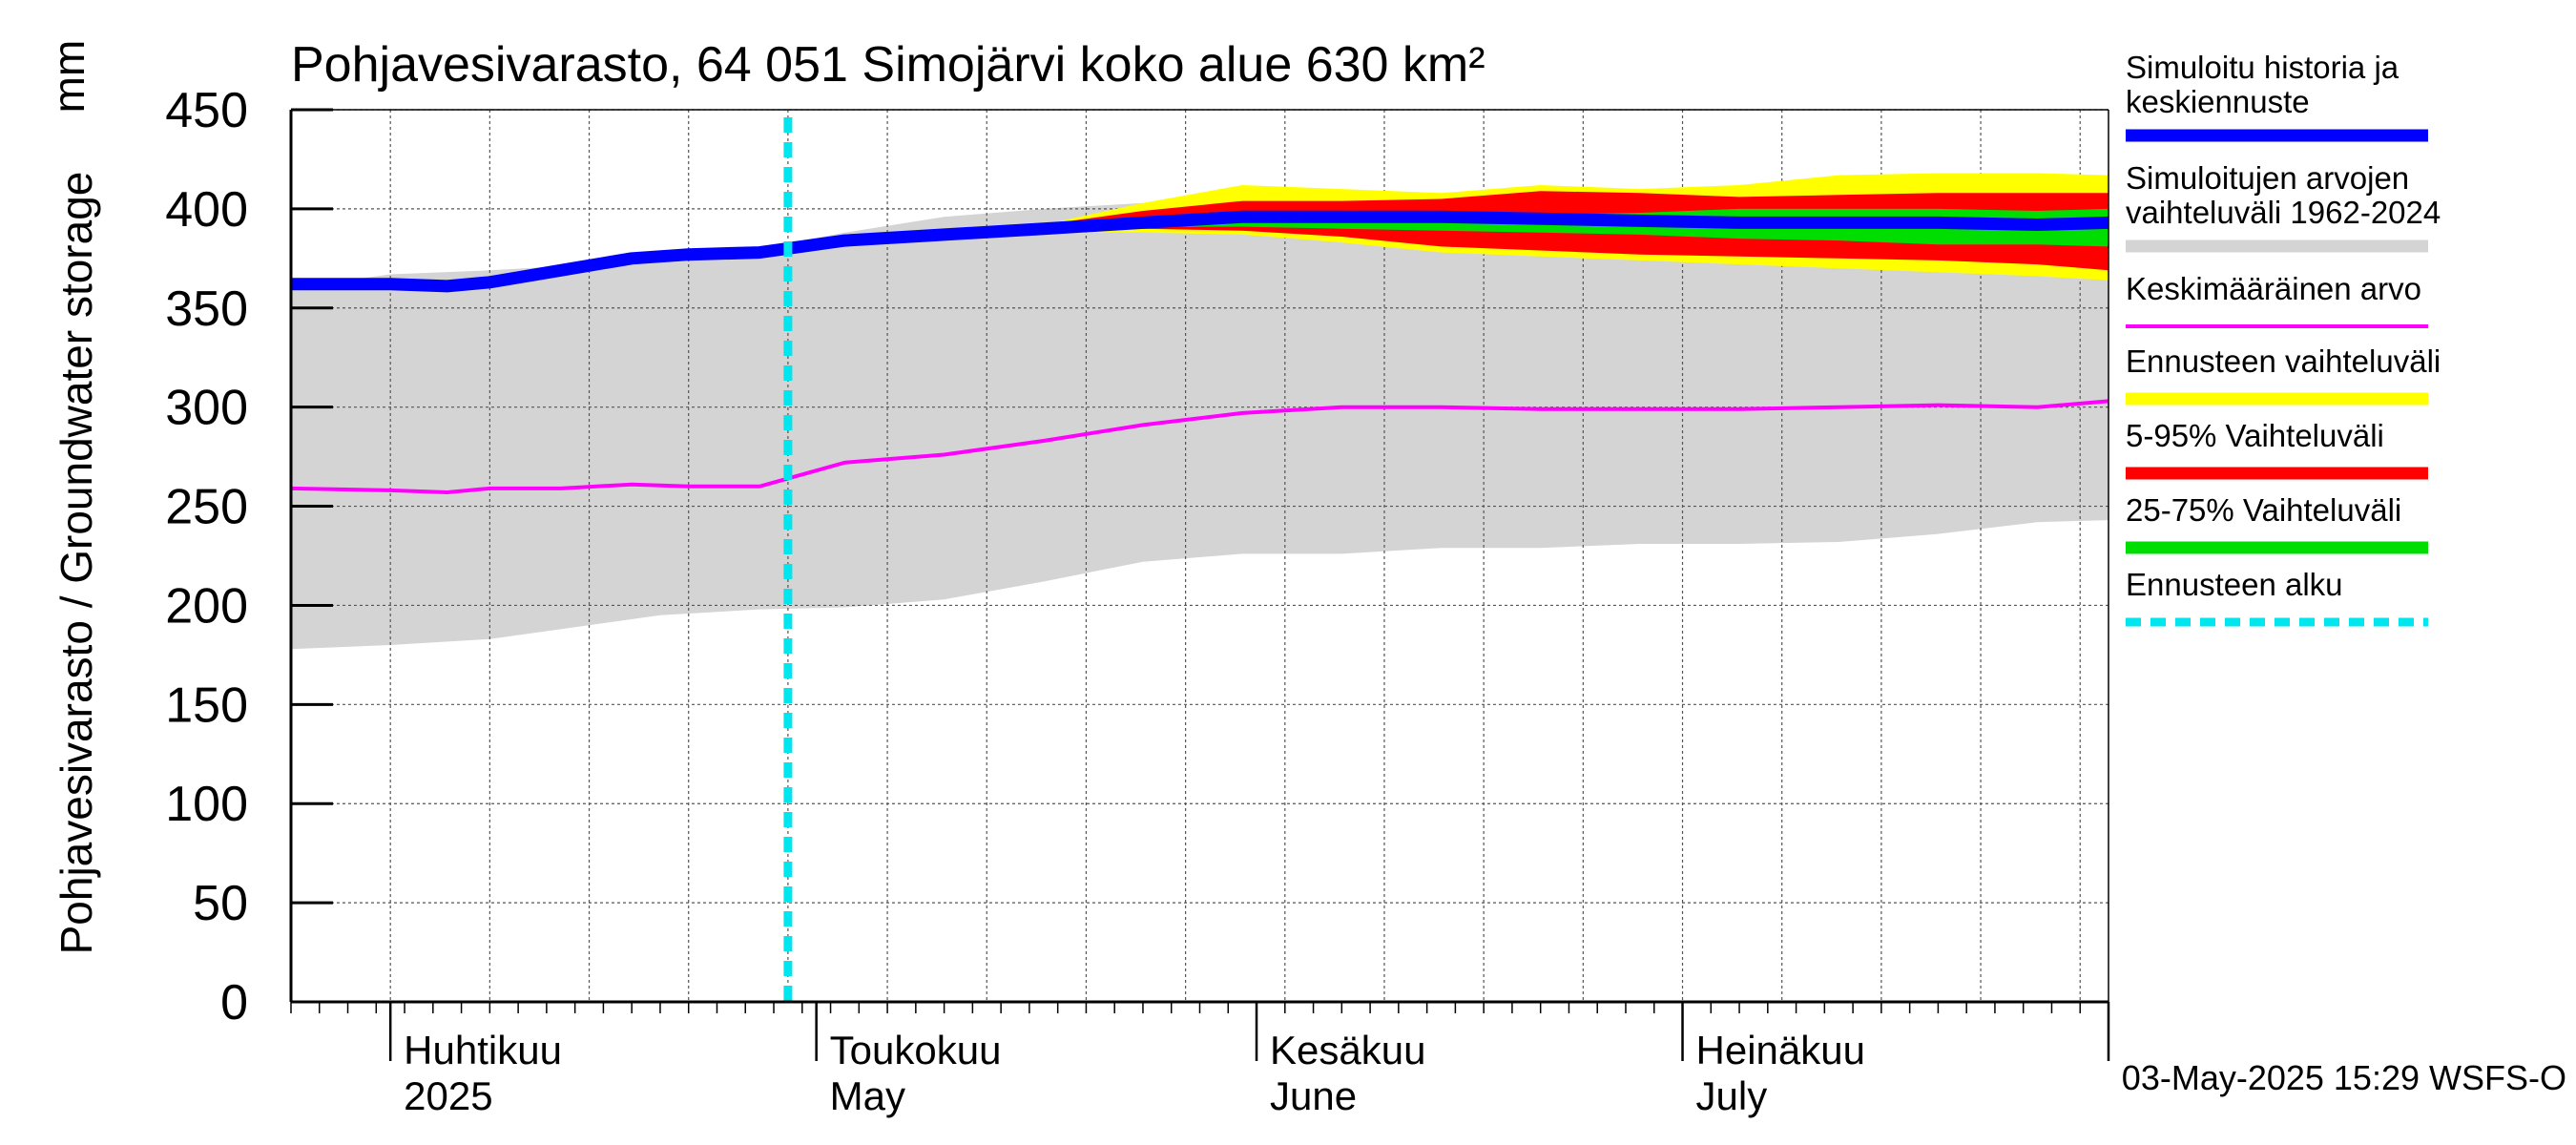 The image size is (2576, 1145). Describe the element at coordinates (2283, 212) in the screenshot. I see `legend-label: vaihteluväli 1962-2024` at that location.